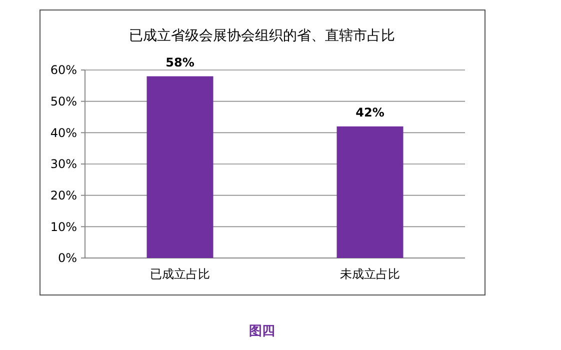  What do you see at coordinates (370, 274) in the screenshot?
I see `x-tick-label: 未成立占比` at bounding box center [370, 274].